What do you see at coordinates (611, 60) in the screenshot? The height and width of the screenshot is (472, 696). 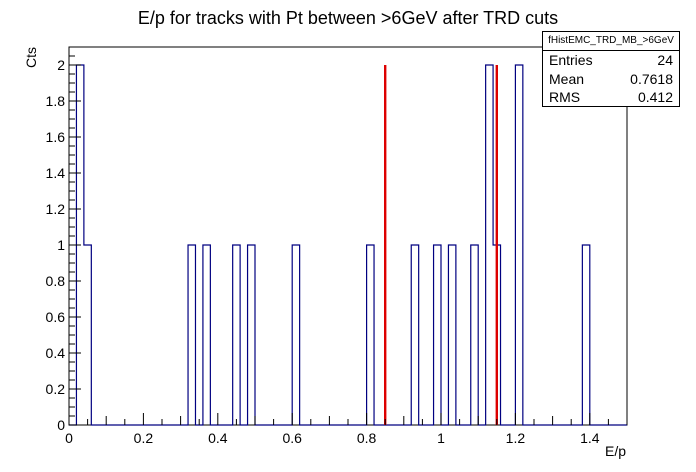 I see `stats-entries-row: Entries 24` at bounding box center [611, 60].